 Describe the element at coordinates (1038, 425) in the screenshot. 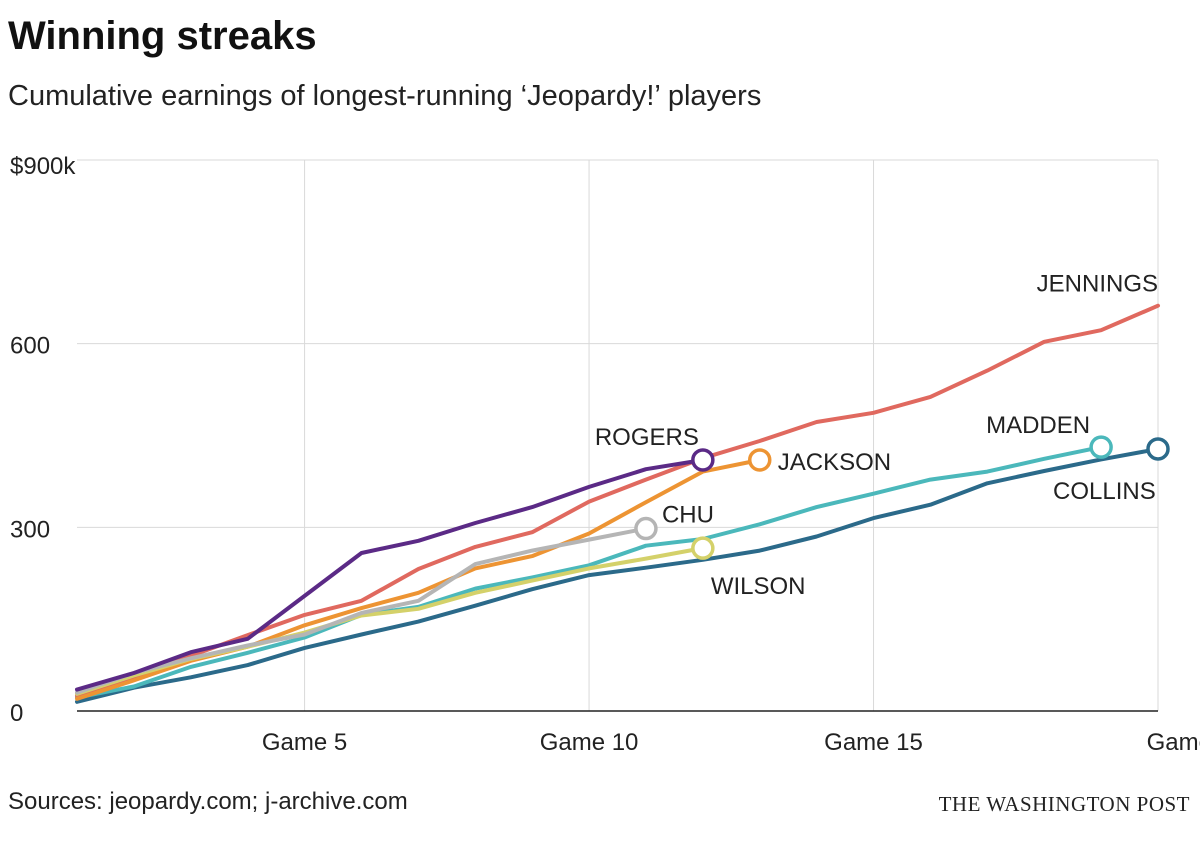

I see `series-label-madden: MADDEN` at that location.